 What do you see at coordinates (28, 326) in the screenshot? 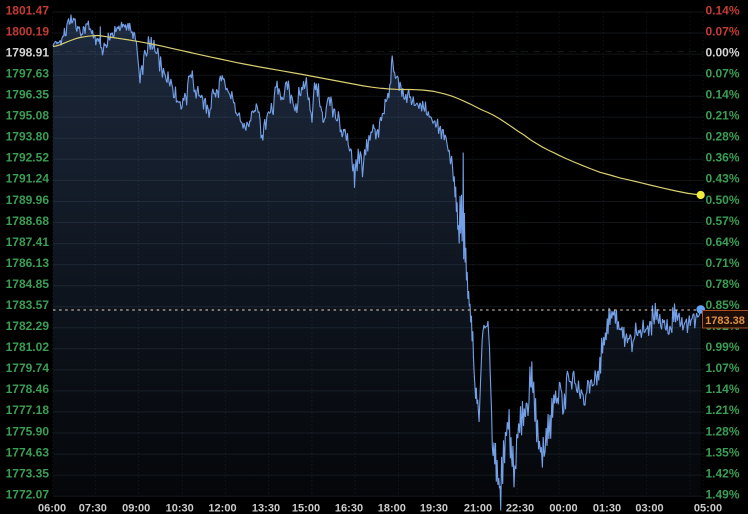
I see `svg-text: 1782.29` at bounding box center [28, 326].